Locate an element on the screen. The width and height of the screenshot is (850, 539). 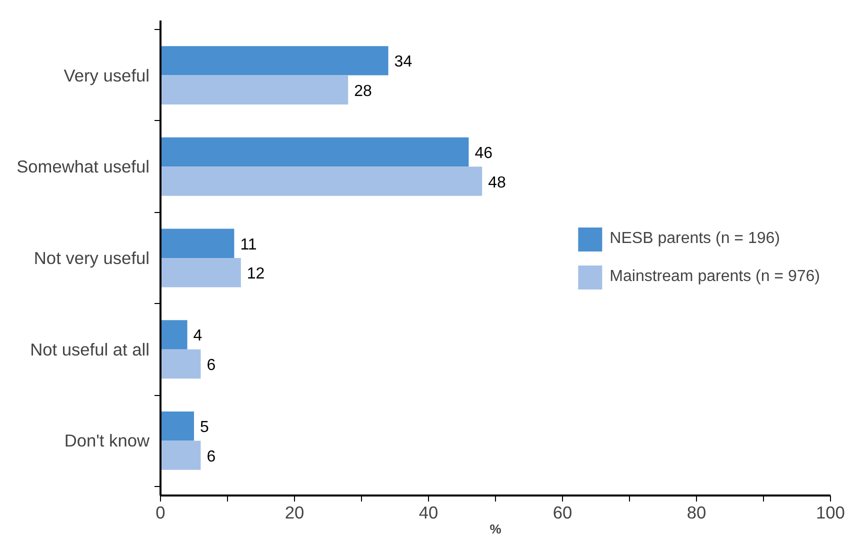
legend-label: NESB parents (n = 196) is located at coordinates (695, 239).